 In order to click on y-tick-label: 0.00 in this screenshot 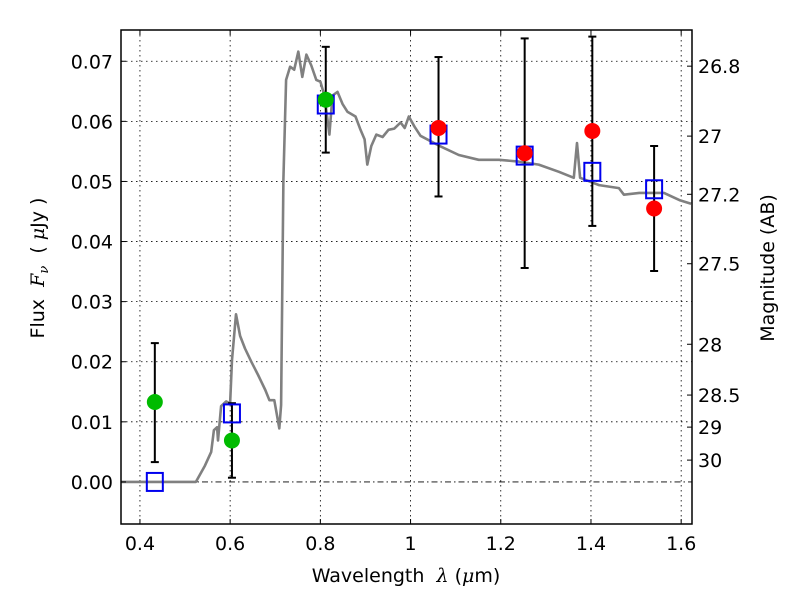, I will do `click(92, 483)`.